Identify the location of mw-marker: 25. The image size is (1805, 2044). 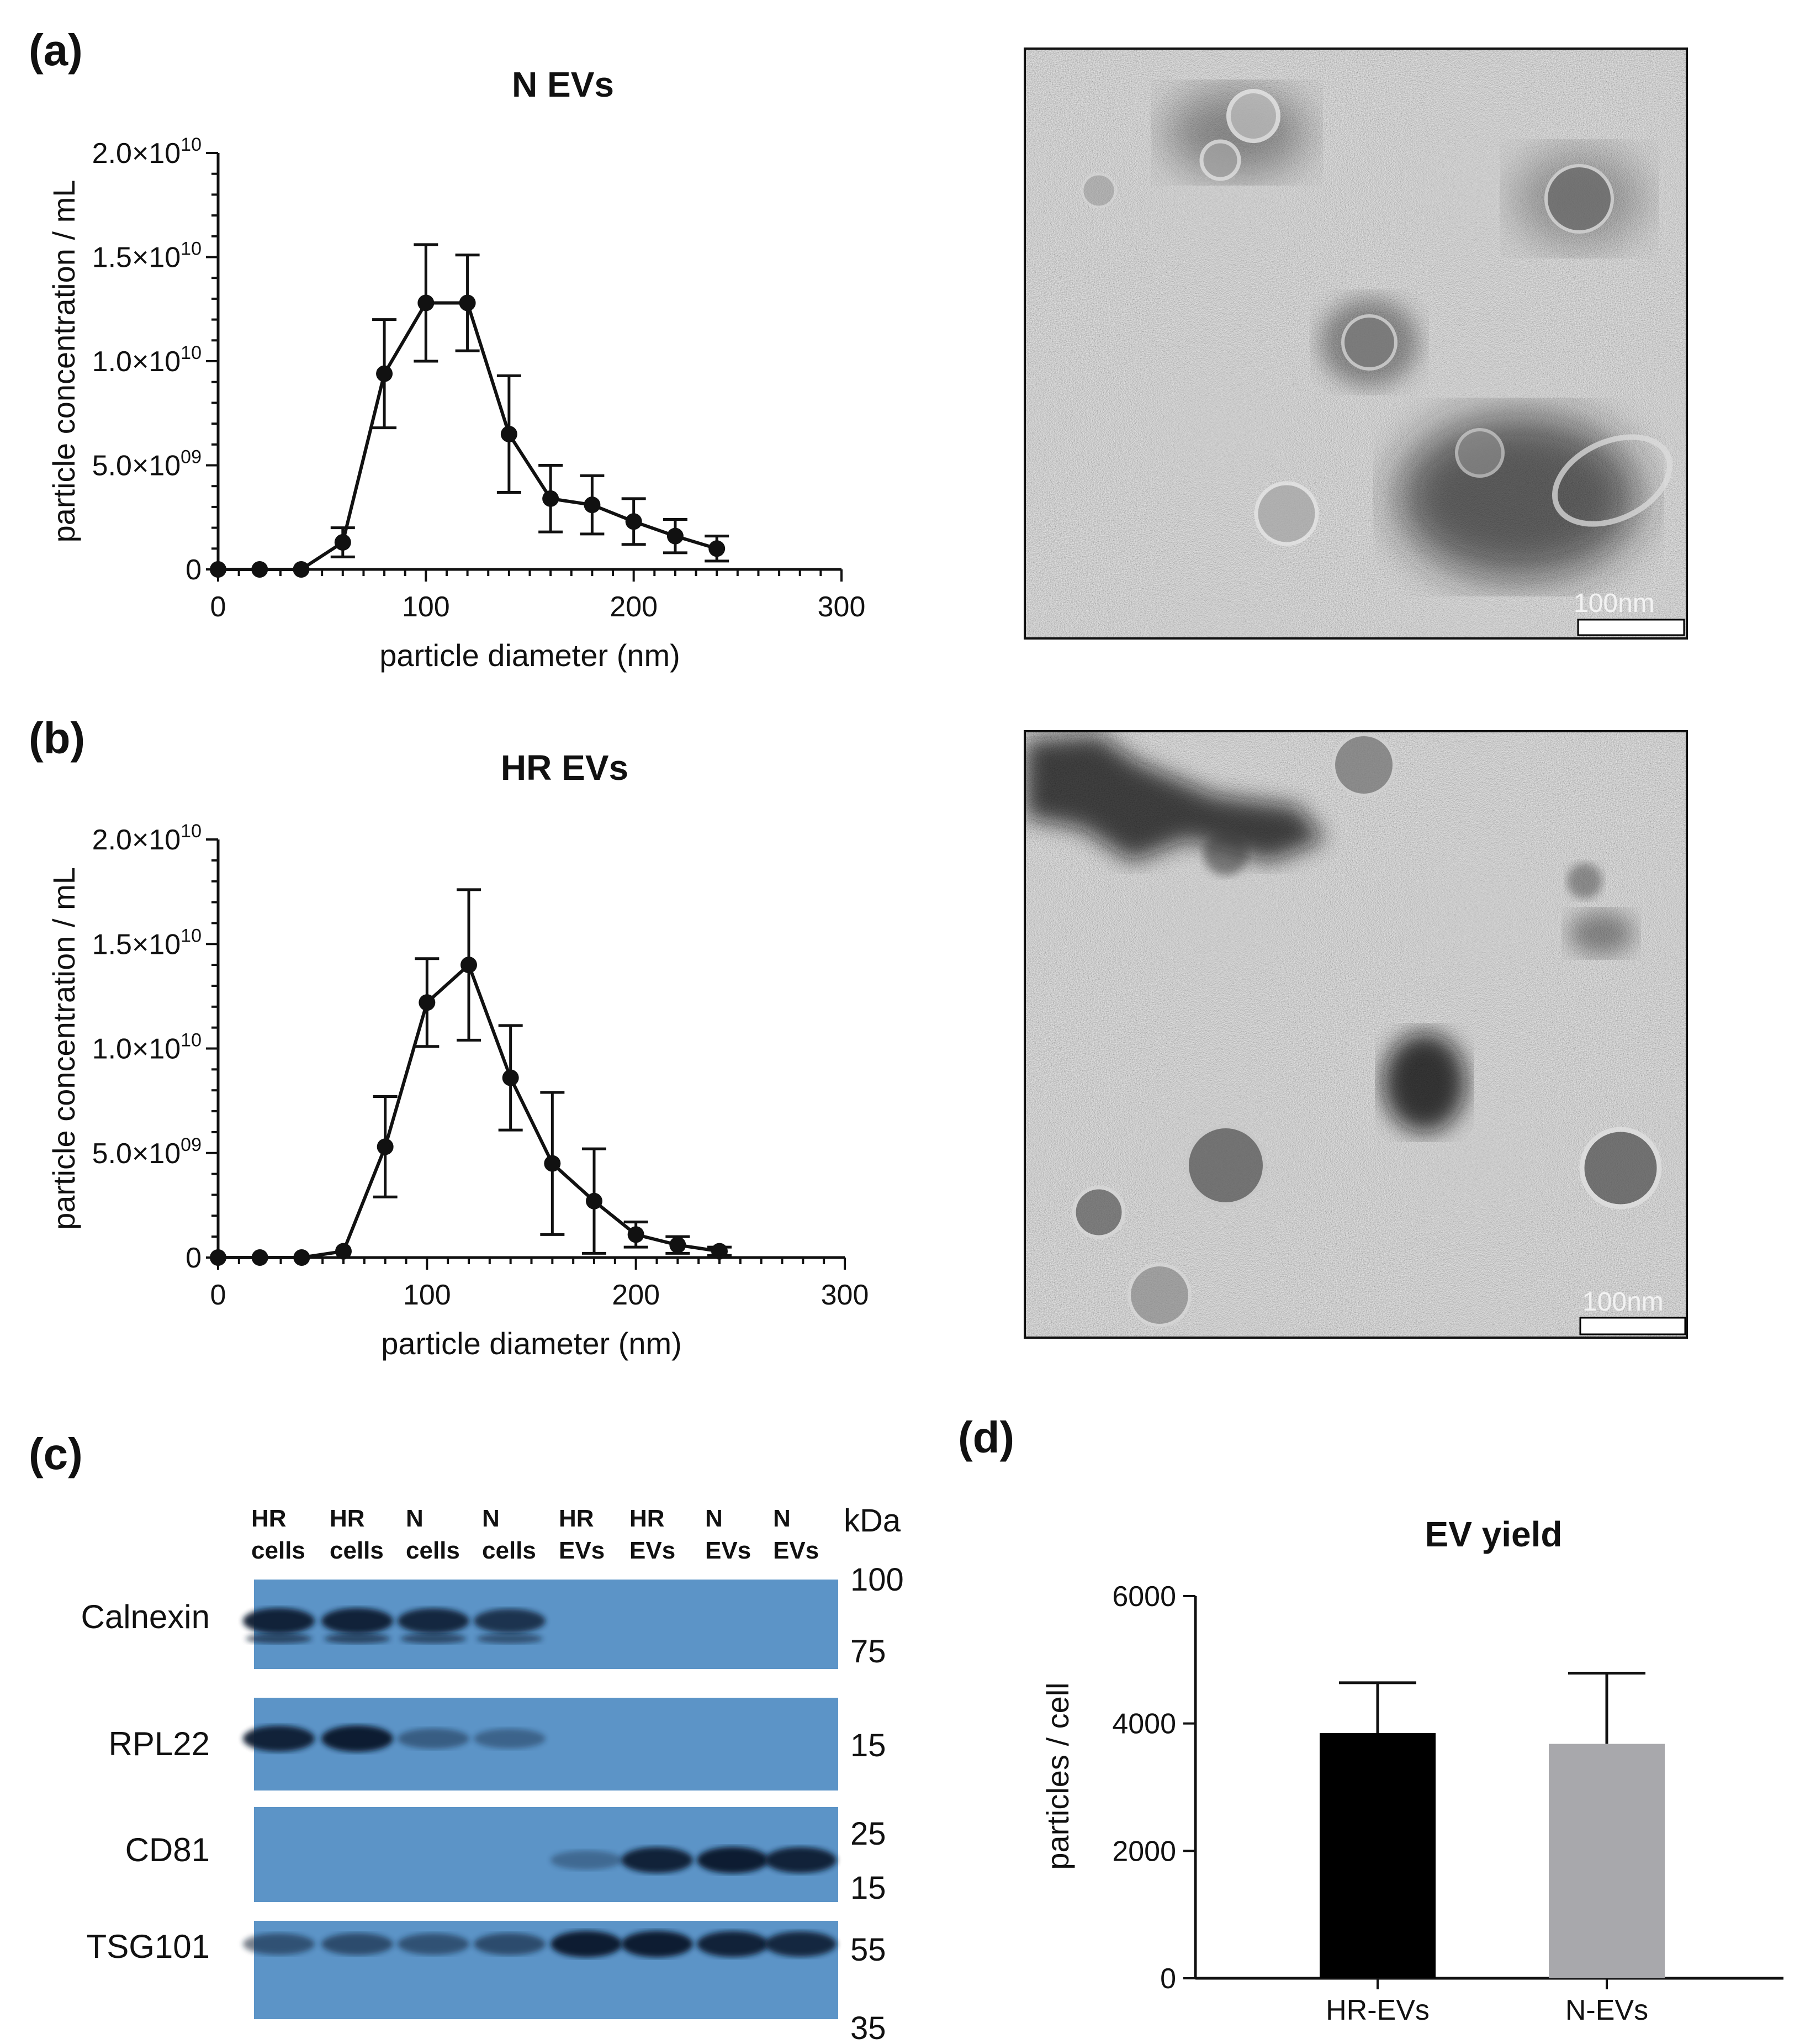
(868, 1834).